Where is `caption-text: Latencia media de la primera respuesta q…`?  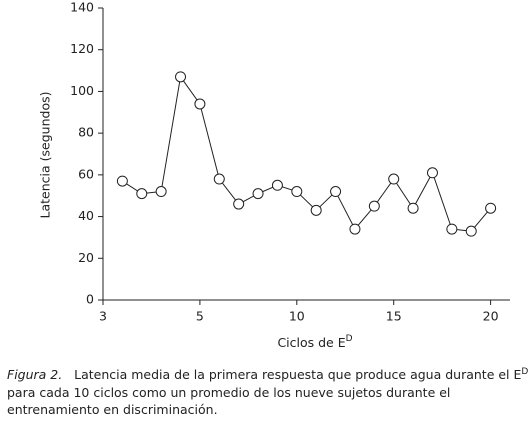 caption-text: Latencia media de la primera respuesta q… is located at coordinates (298, 375).